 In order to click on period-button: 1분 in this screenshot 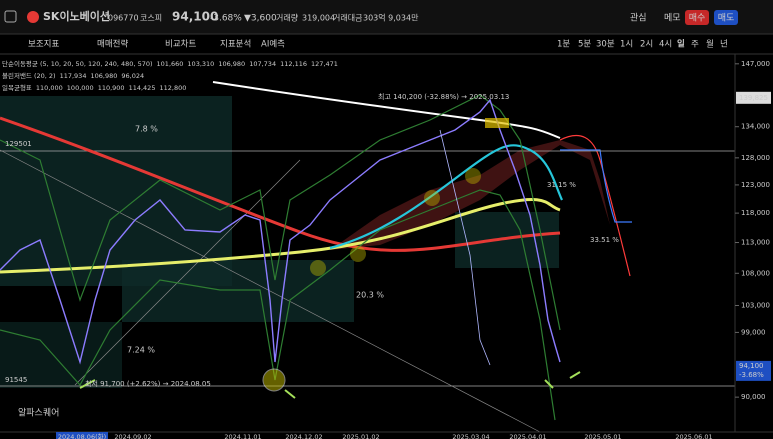, I will do `click(563, 45)`.